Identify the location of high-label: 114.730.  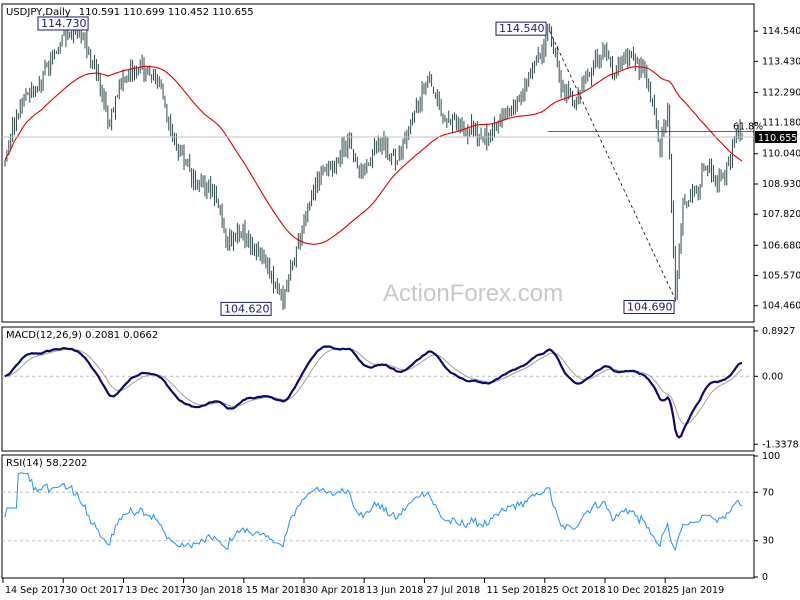
(64, 23).